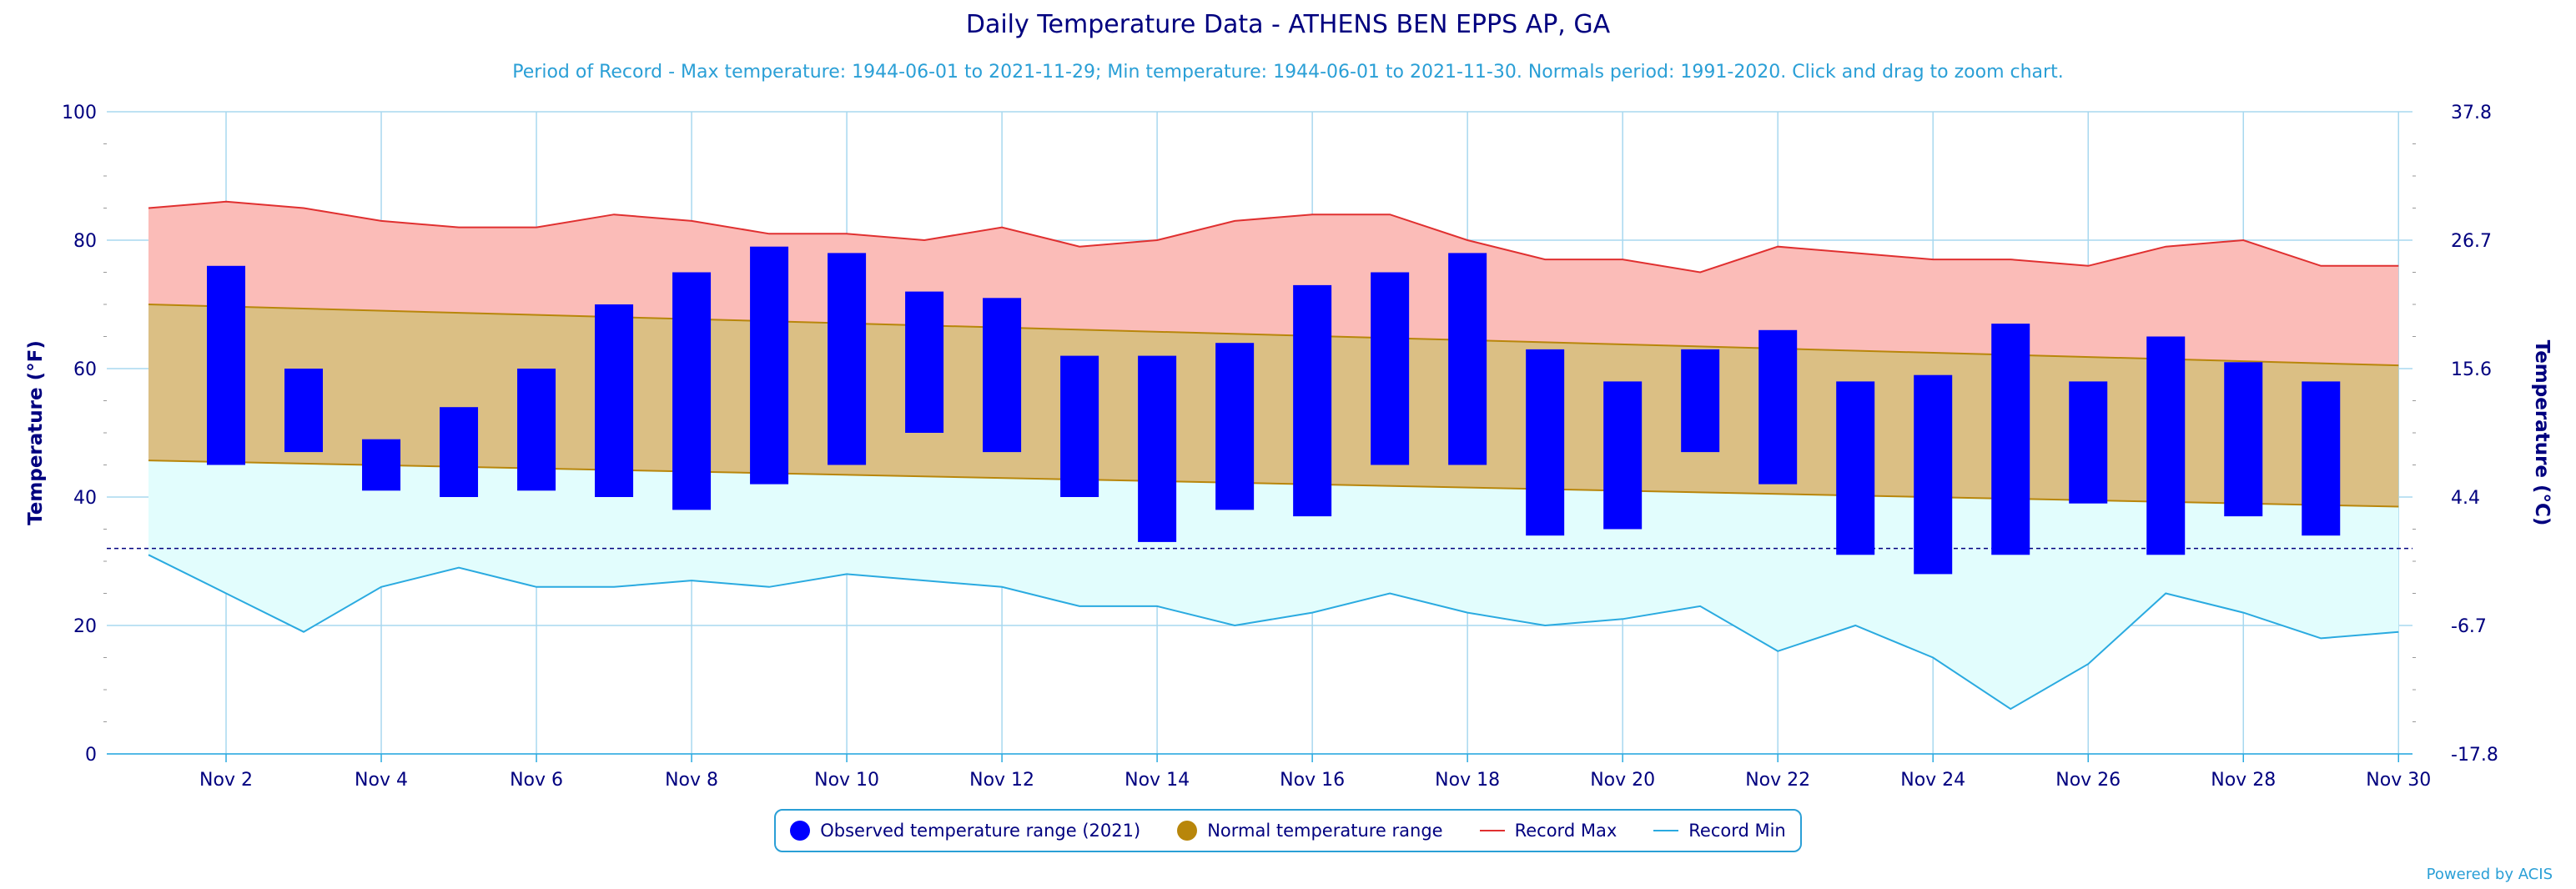 The height and width of the screenshot is (889, 2576). I want to click on x-tick-label: Nov 18, so click(1467, 780).